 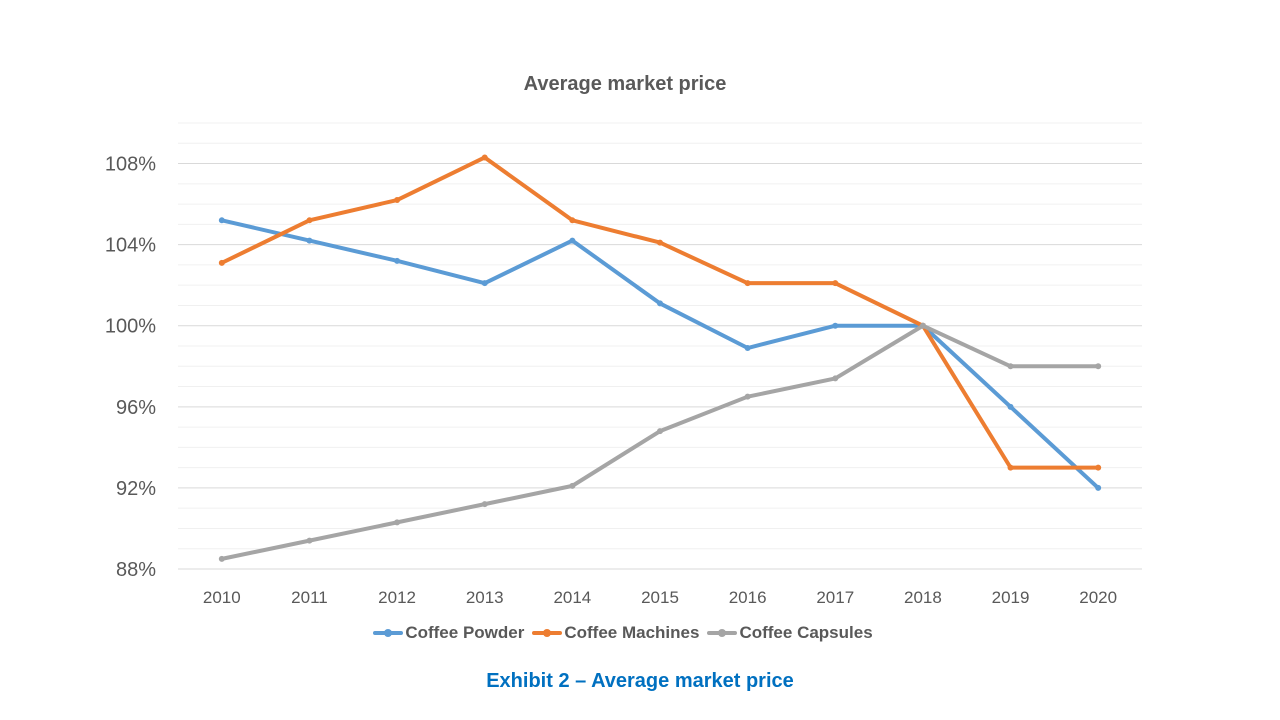 What do you see at coordinates (835, 597) in the screenshot?
I see `x-tick-label: 2017` at bounding box center [835, 597].